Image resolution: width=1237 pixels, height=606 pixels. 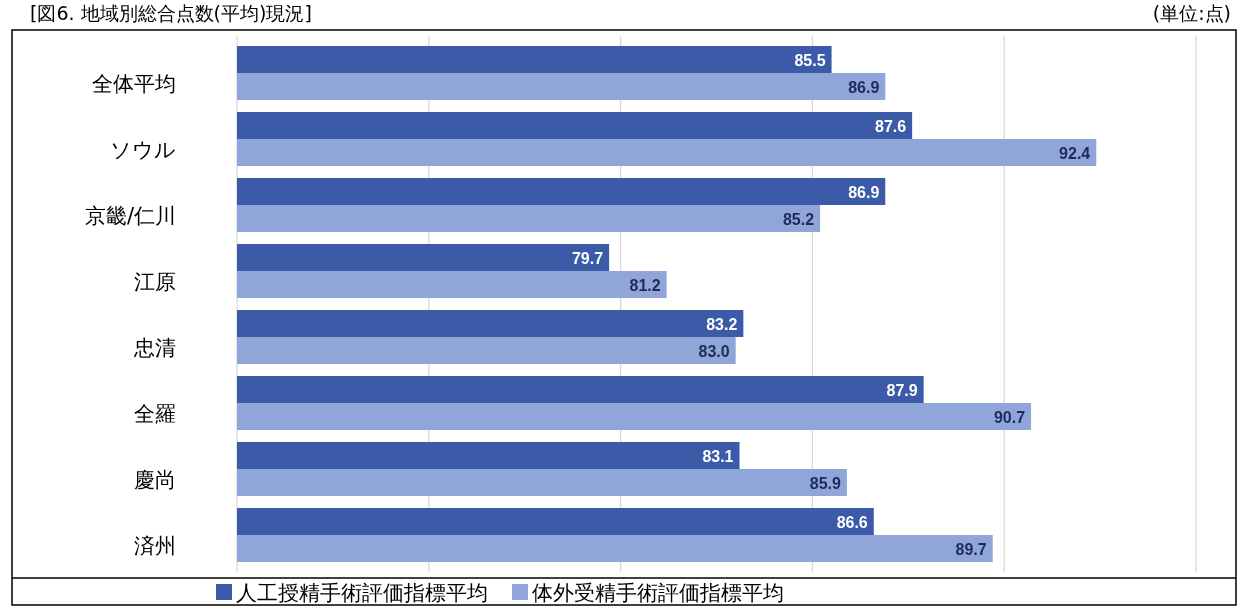 I want to click on data-label: 83.2, so click(x=722, y=324).